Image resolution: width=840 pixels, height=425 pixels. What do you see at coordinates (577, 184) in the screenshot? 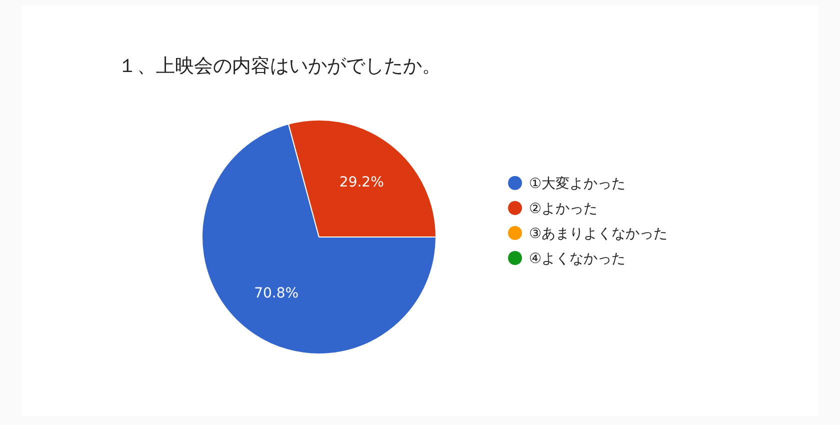
I see `legend-label: ①大変よかった` at bounding box center [577, 184].